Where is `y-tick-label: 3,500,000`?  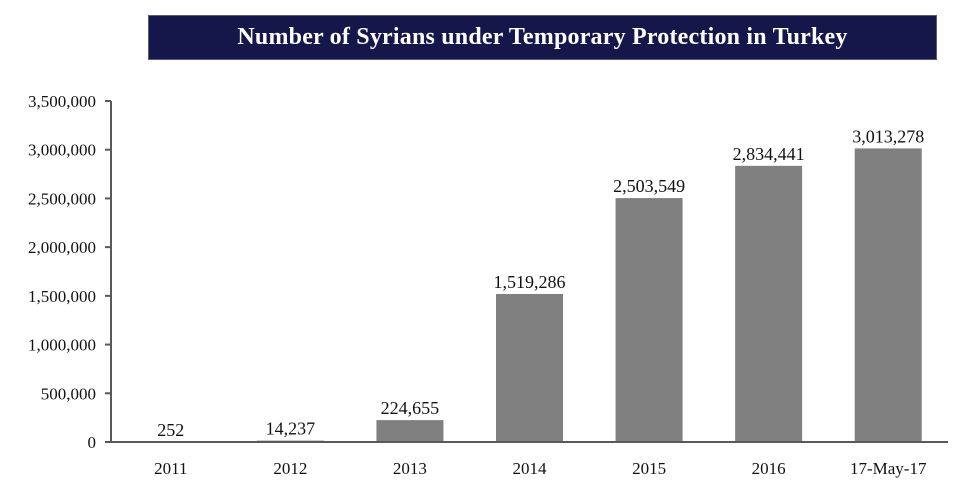
y-tick-label: 3,500,000 is located at coordinates (62, 101).